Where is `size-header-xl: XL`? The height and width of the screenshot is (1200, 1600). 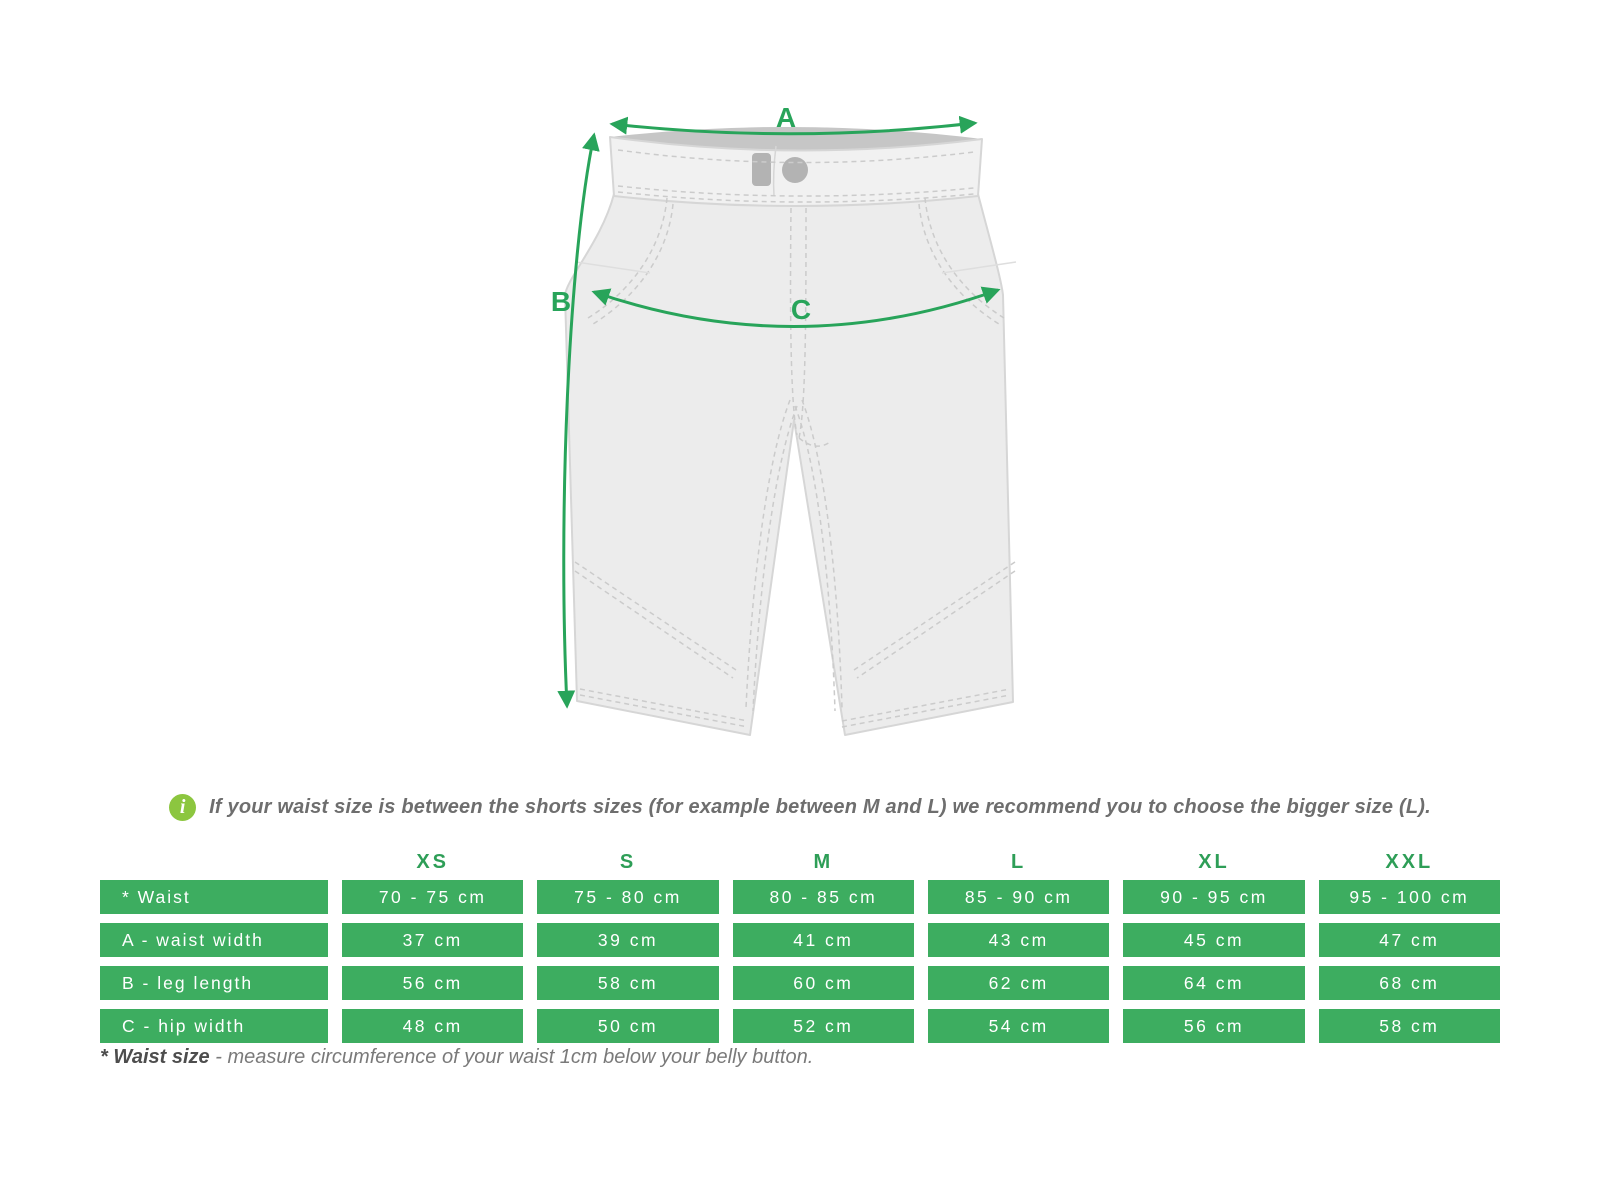
size-header-xl: XL is located at coordinates (1214, 862).